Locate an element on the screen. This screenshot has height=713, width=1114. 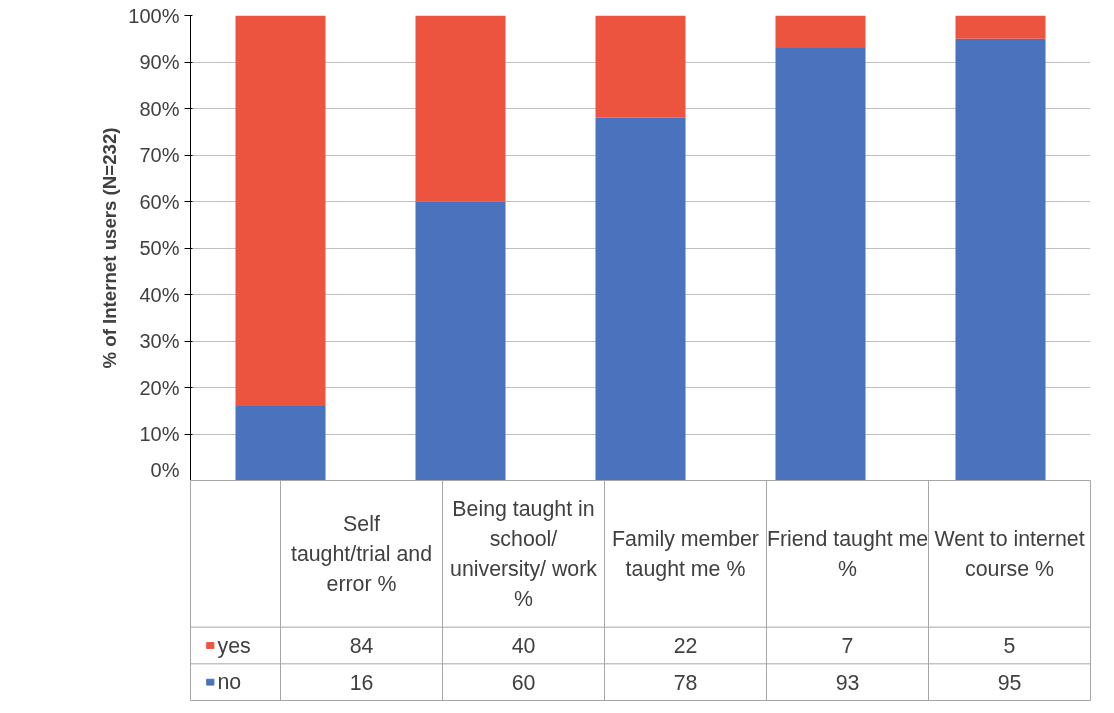
x-tick-label: Friend taught me % is located at coordinates (847, 553).